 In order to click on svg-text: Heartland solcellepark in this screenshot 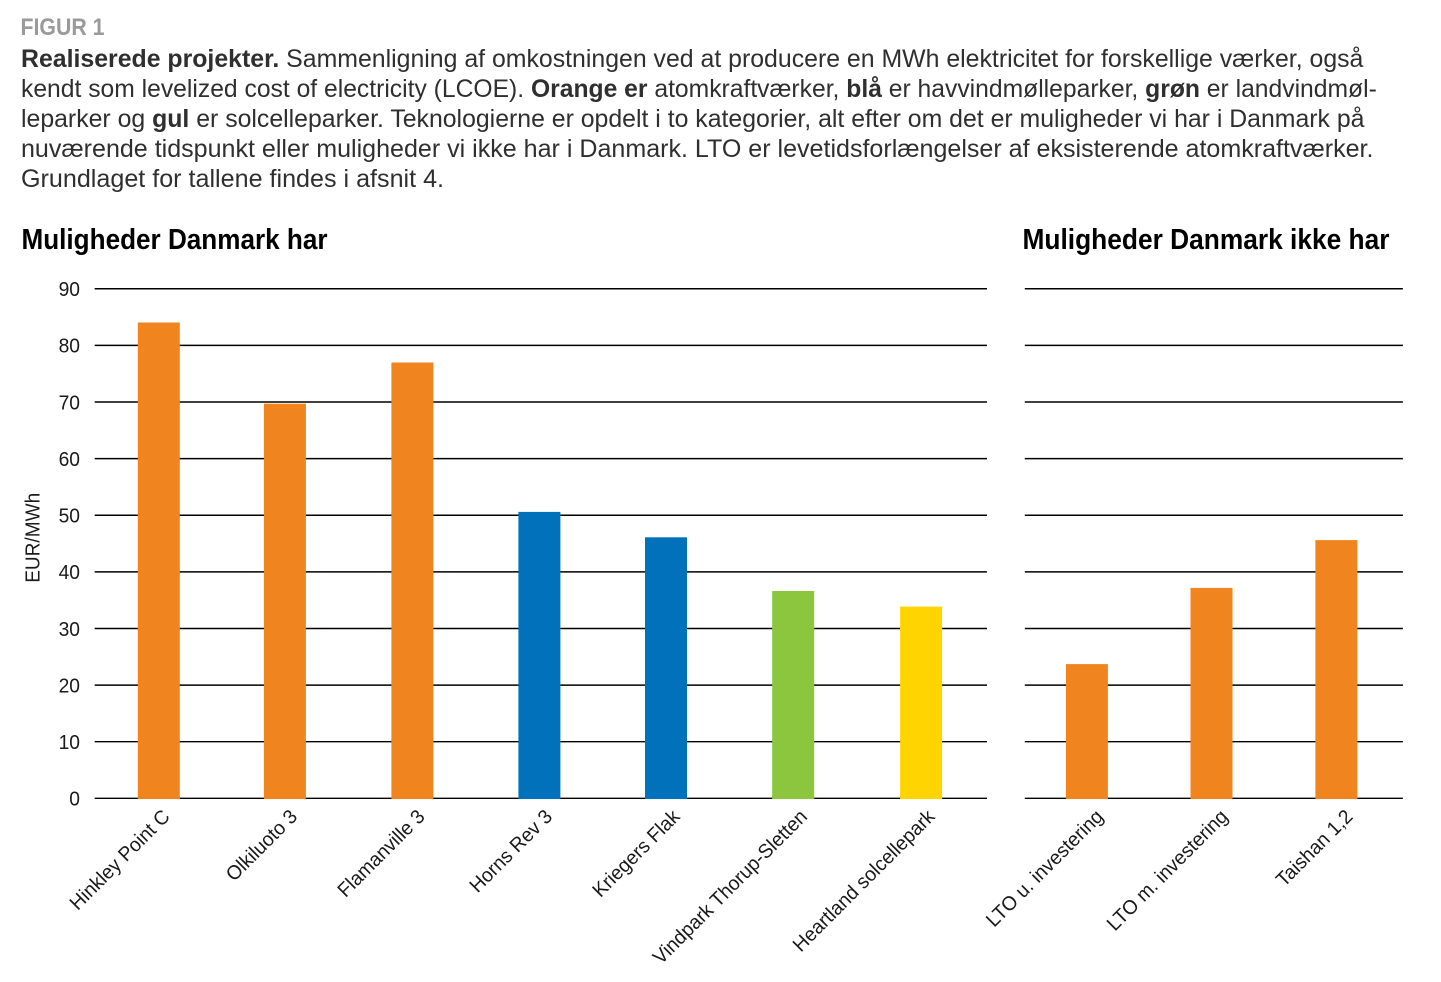, I will do `click(864, 880)`.